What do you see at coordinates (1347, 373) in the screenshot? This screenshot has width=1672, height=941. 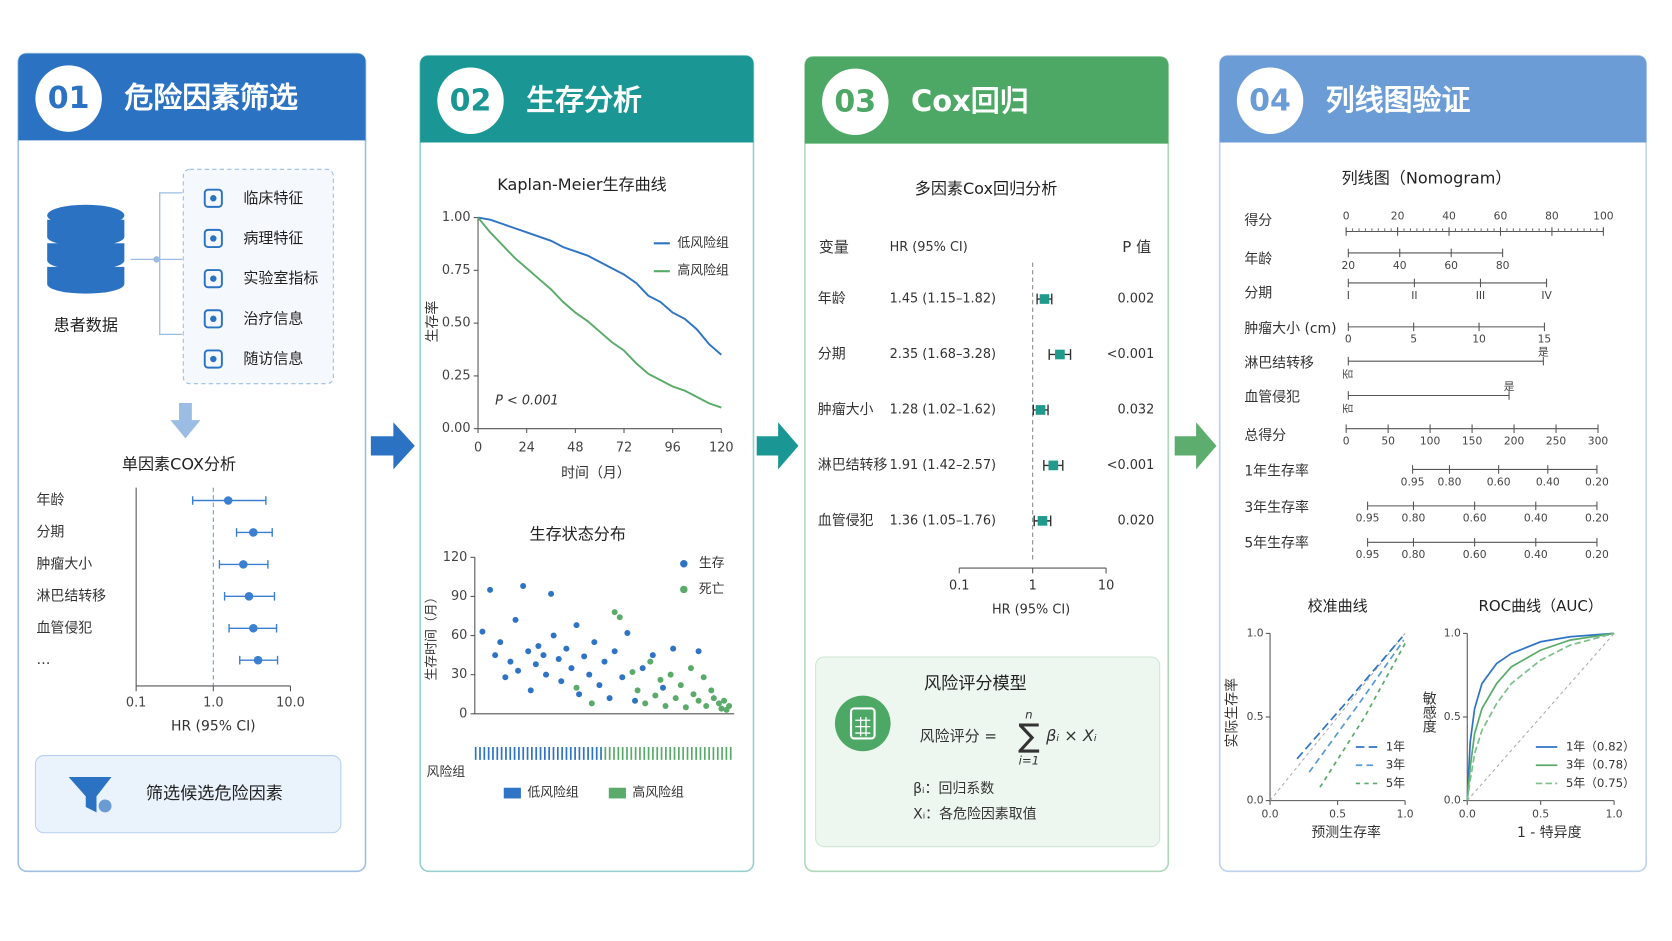 I see `tick-label: 否` at bounding box center [1347, 373].